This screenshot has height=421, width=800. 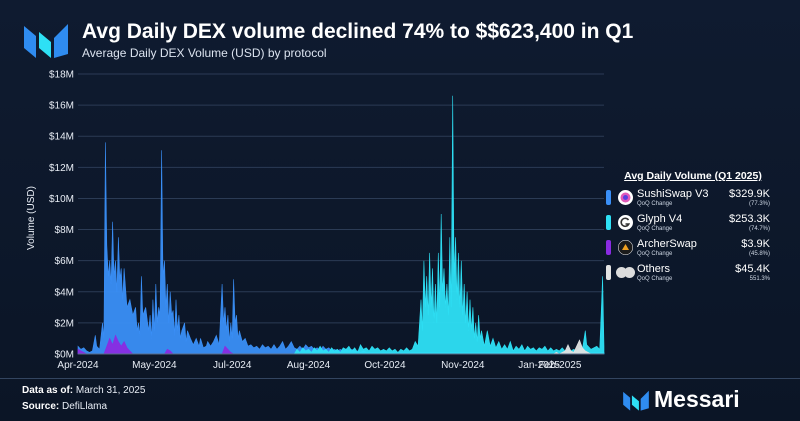 I want to click on legend-item-name: SushiSwap V3, so click(x=673, y=194).